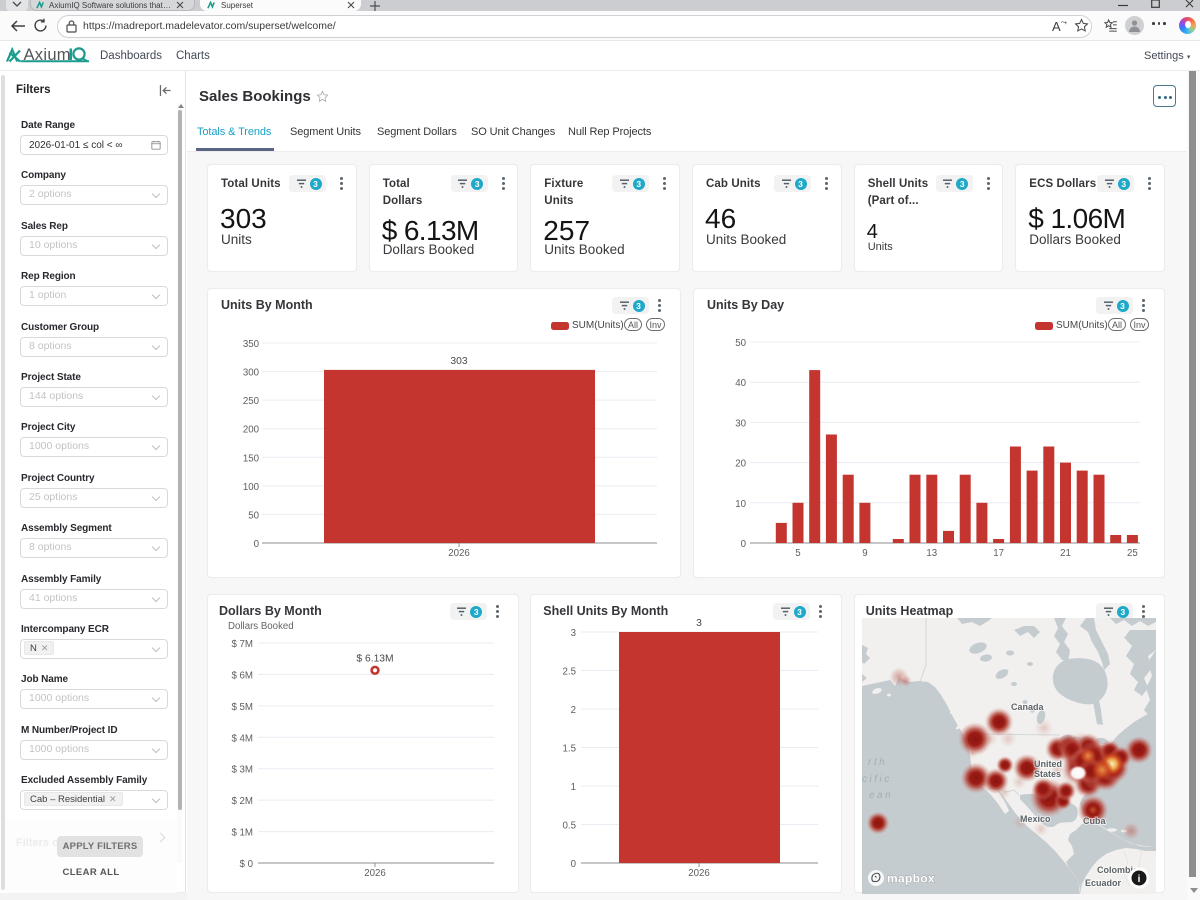 This screenshot has height=900, width=1200. What do you see at coordinates (1132, 553) in the screenshot?
I see `svg-text: 25` at bounding box center [1132, 553].